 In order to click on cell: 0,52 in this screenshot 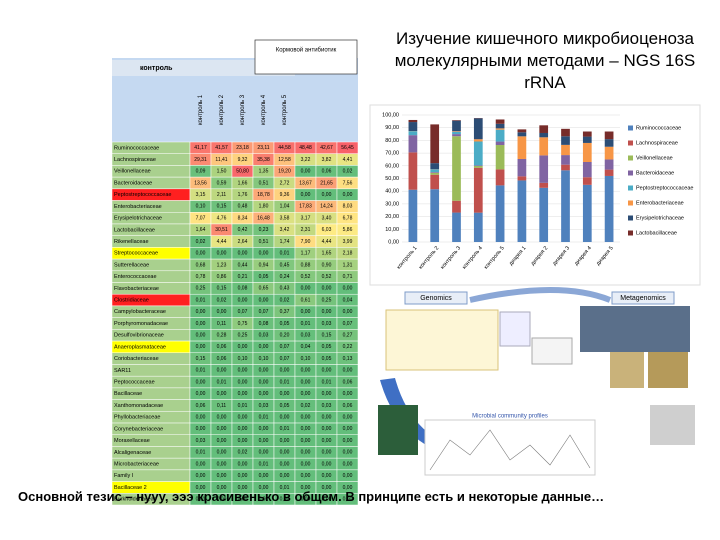, I will do `click(327, 277)`.